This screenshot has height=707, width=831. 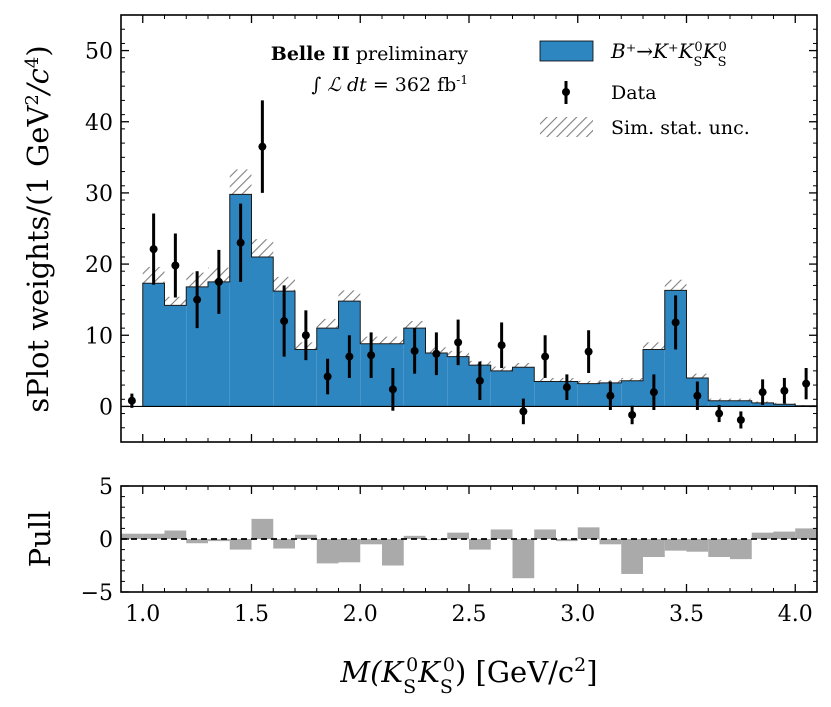 What do you see at coordinates (40, 539) in the screenshot?
I see `pull-y-axis-title: Pull` at bounding box center [40, 539].